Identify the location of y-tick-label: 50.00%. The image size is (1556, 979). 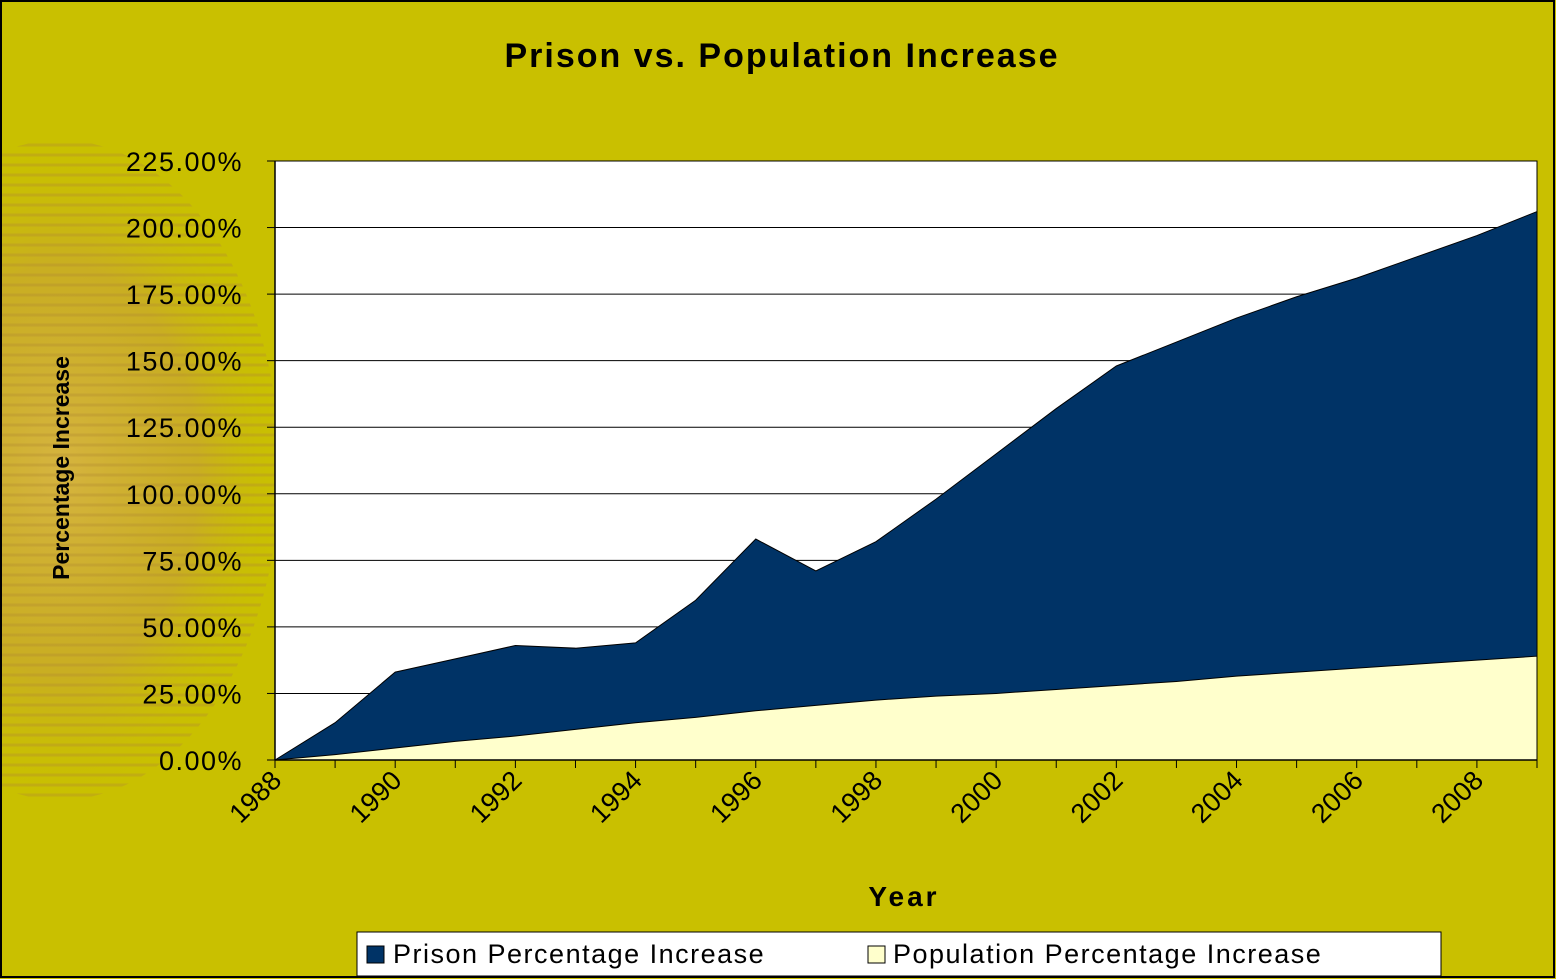
(192, 628).